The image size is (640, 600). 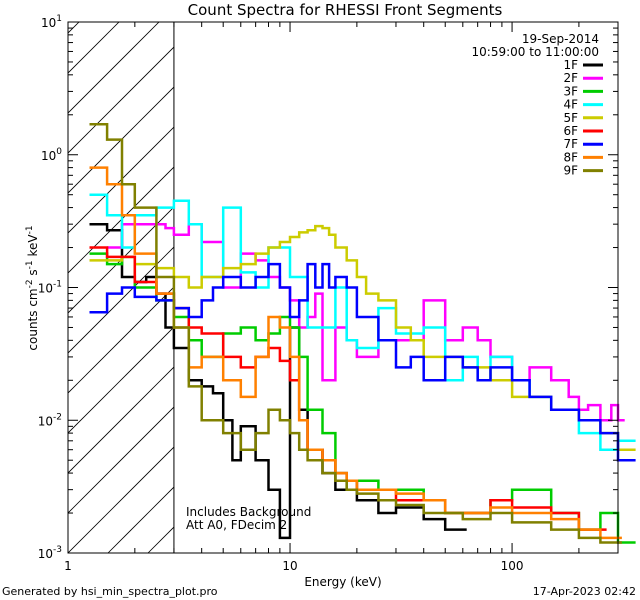 I want to click on y-tick-label: 10⁻¹, so click(x=50, y=288).